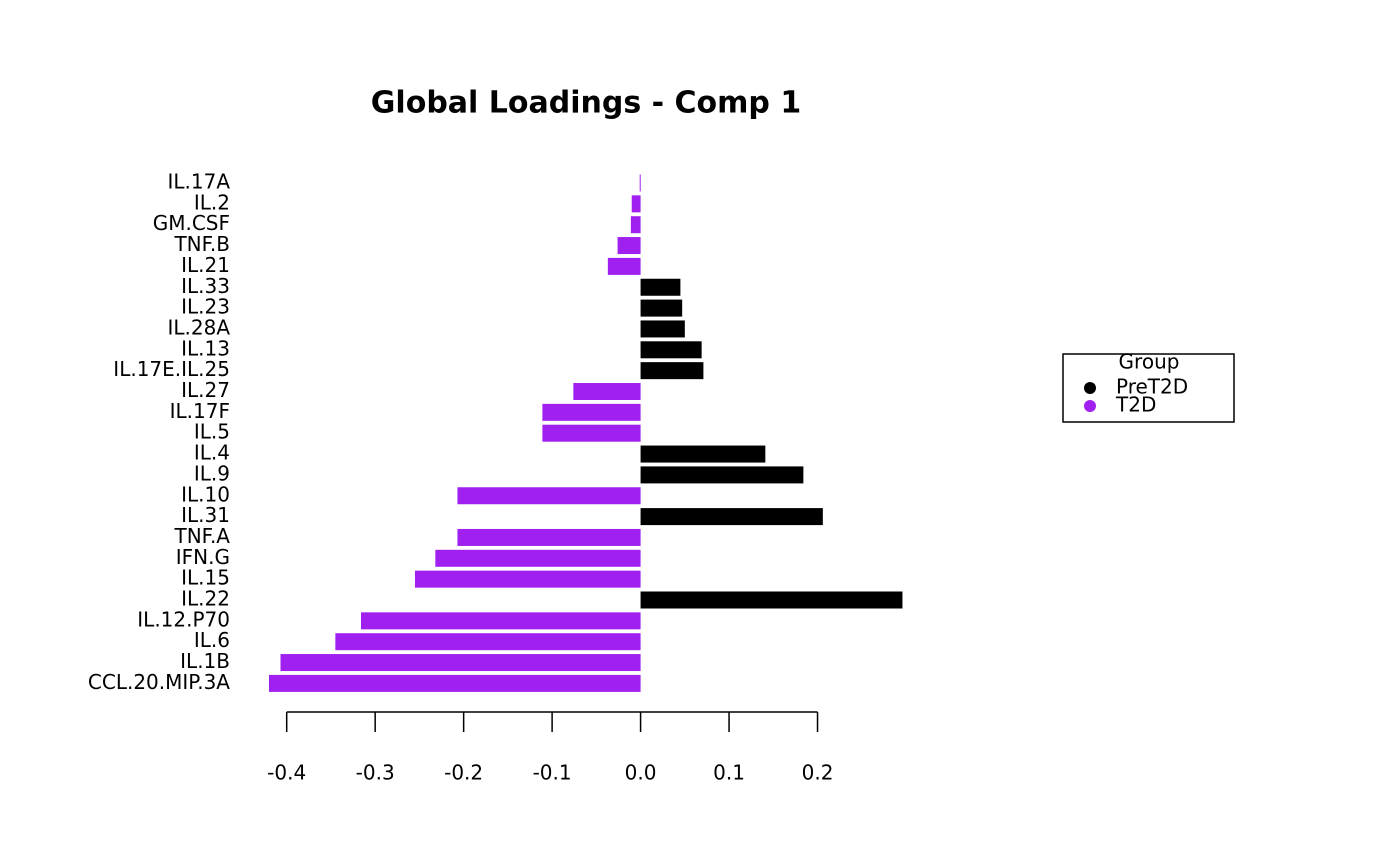  What do you see at coordinates (1135, 405) in the screenshot?
I see `legend-label: T2D` at bounding box center [1135, 405].